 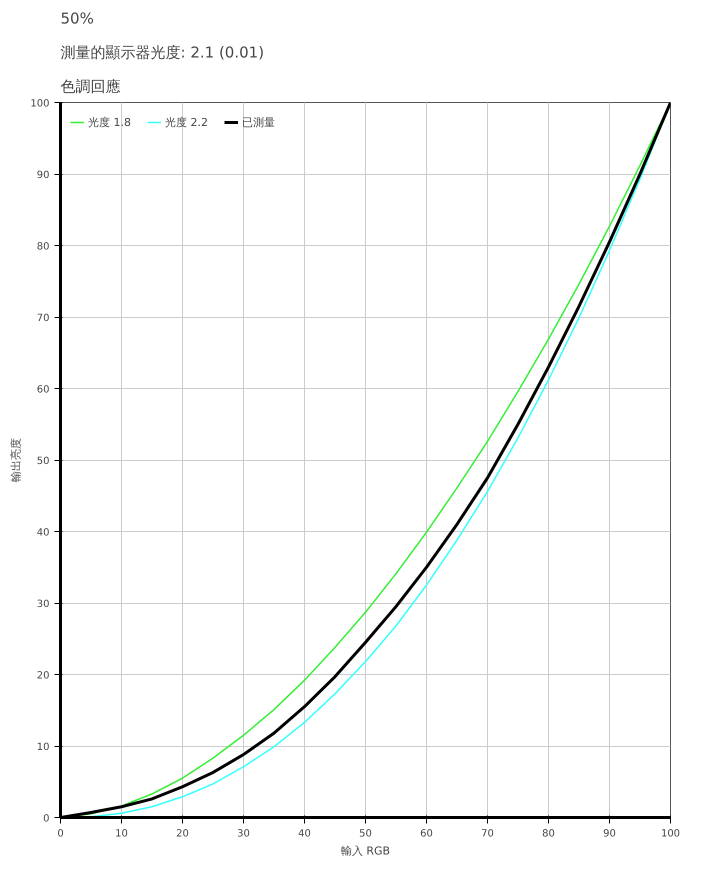 I want to click on x-tick-label: 20, so click(x=182, y=834).